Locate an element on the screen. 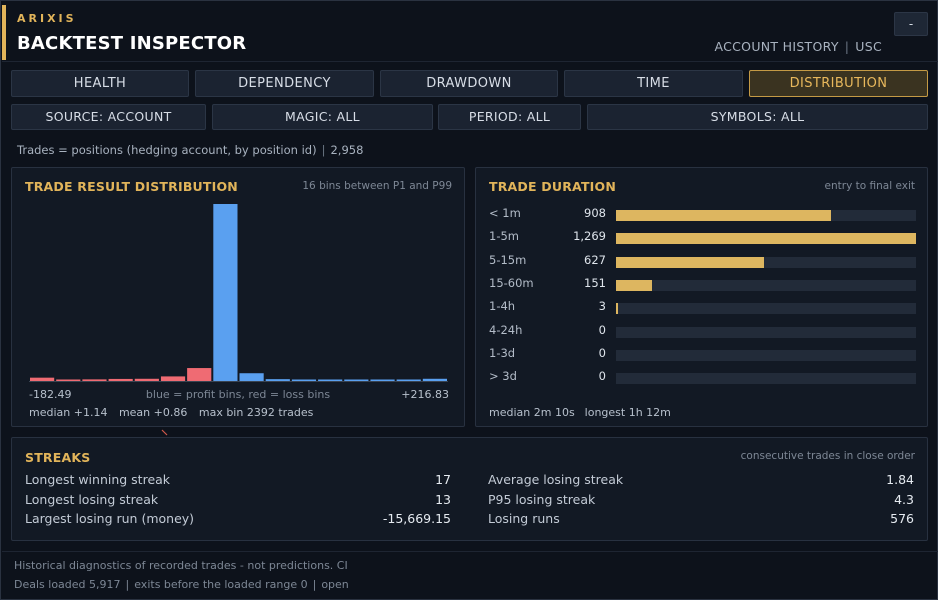  duration-row: 5-15m 627 is located at coordinates (702, 262).